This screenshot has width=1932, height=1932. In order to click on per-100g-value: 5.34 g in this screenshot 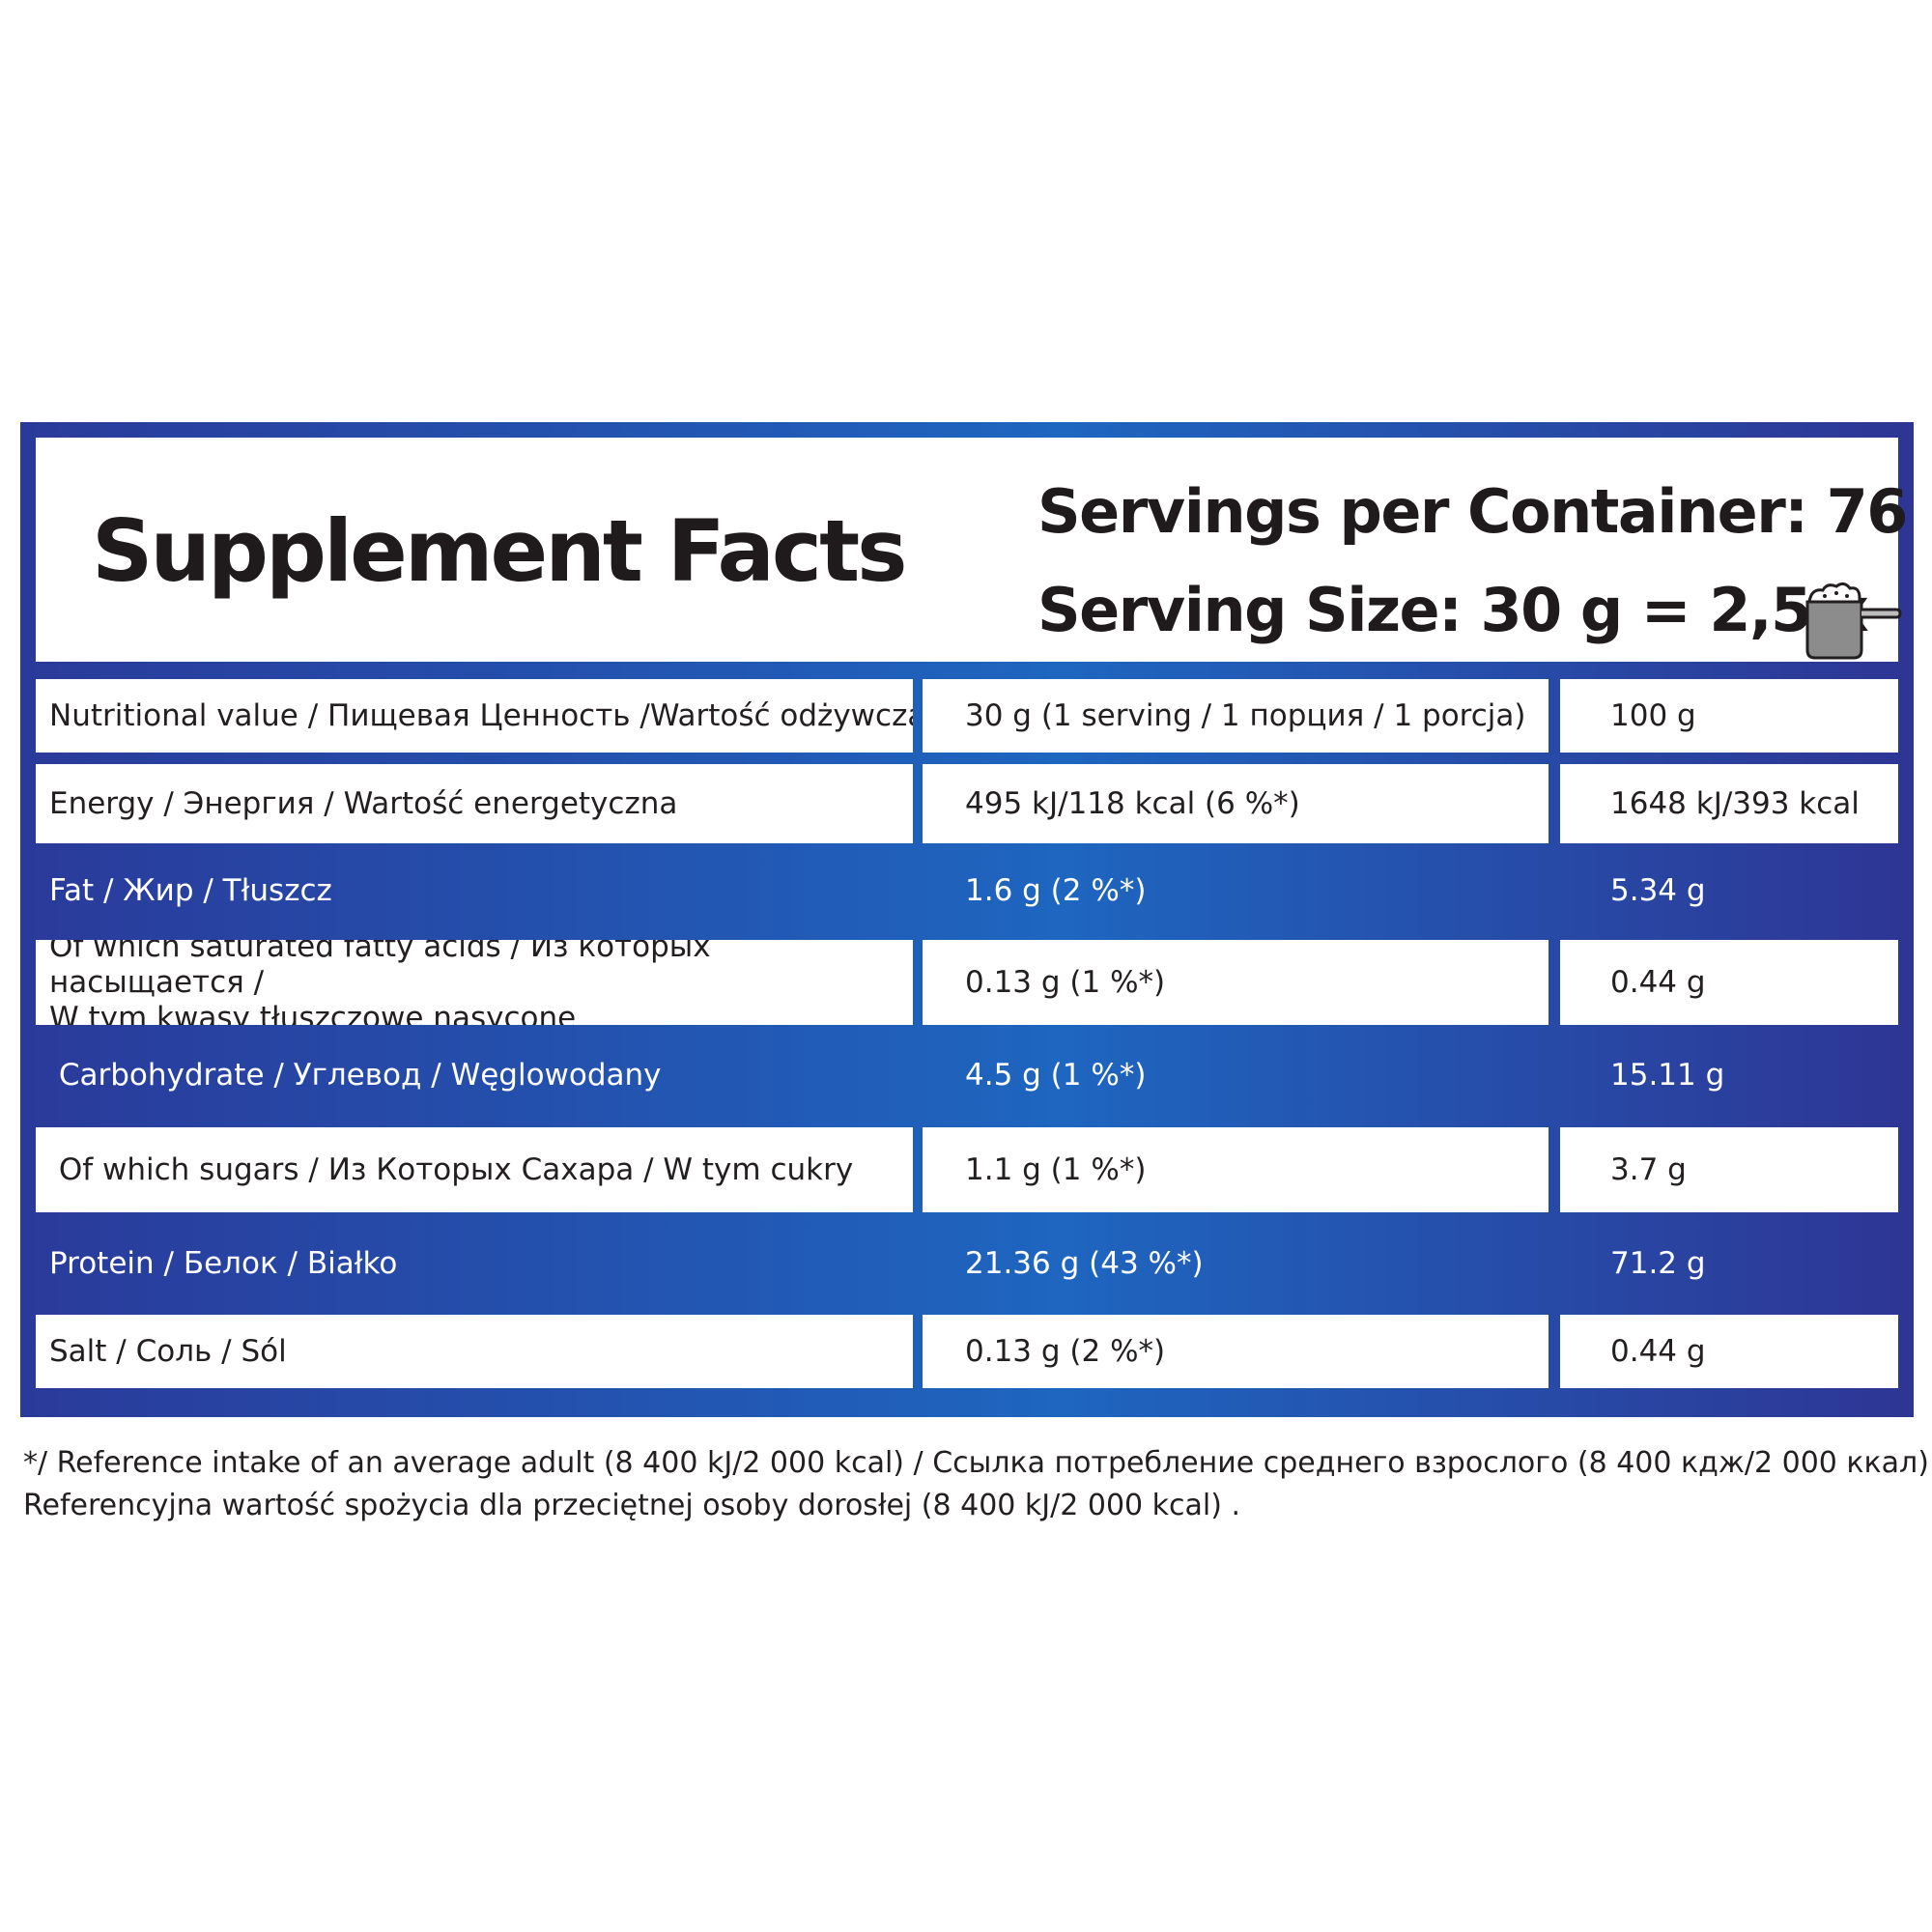, I will do `click(1658, 890)`.